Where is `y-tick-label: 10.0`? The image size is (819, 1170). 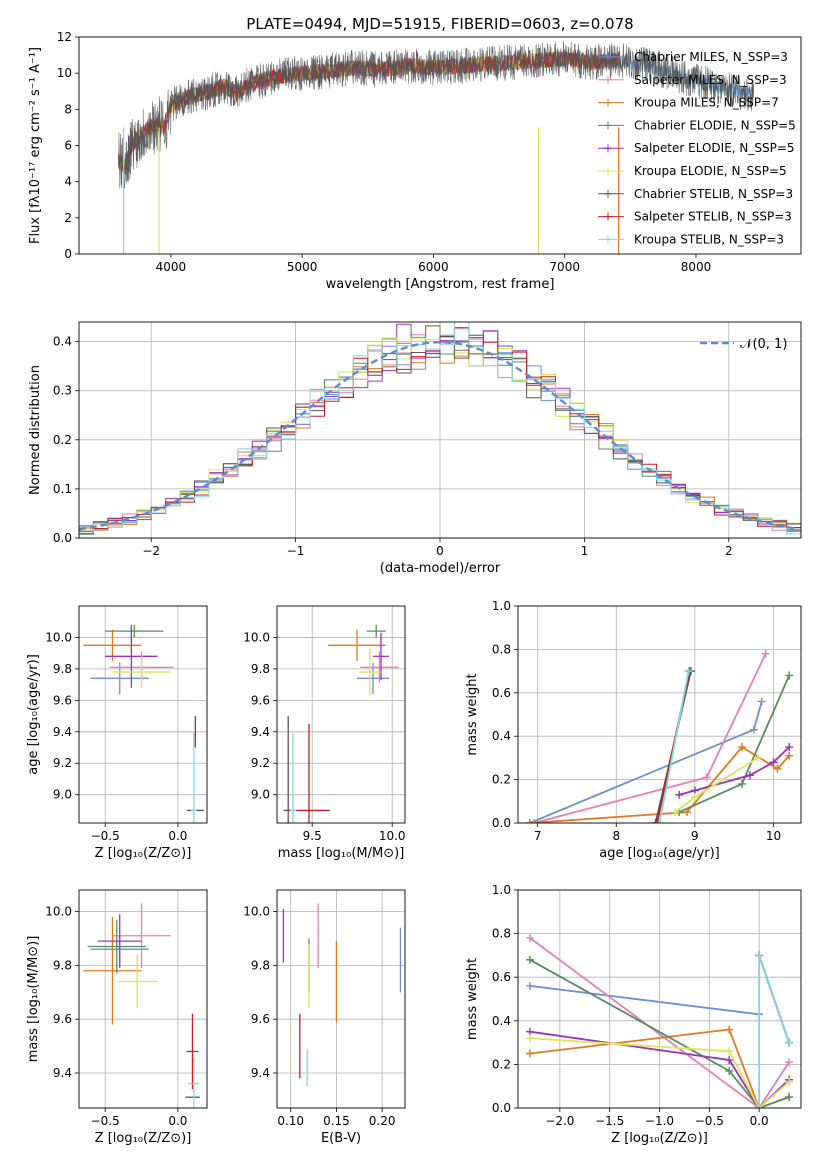 y-tick-label: 10.0 is located at coordinates (256, 912).